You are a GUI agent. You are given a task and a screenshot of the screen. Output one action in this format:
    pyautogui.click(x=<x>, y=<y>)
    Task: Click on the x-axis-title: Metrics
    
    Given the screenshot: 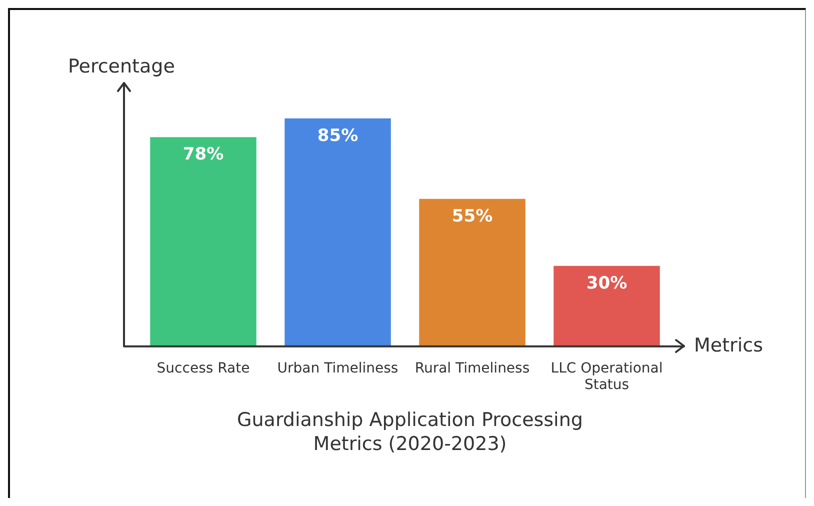 What is the action you would take?
    pyautogui.click(x=728, y=345)
    